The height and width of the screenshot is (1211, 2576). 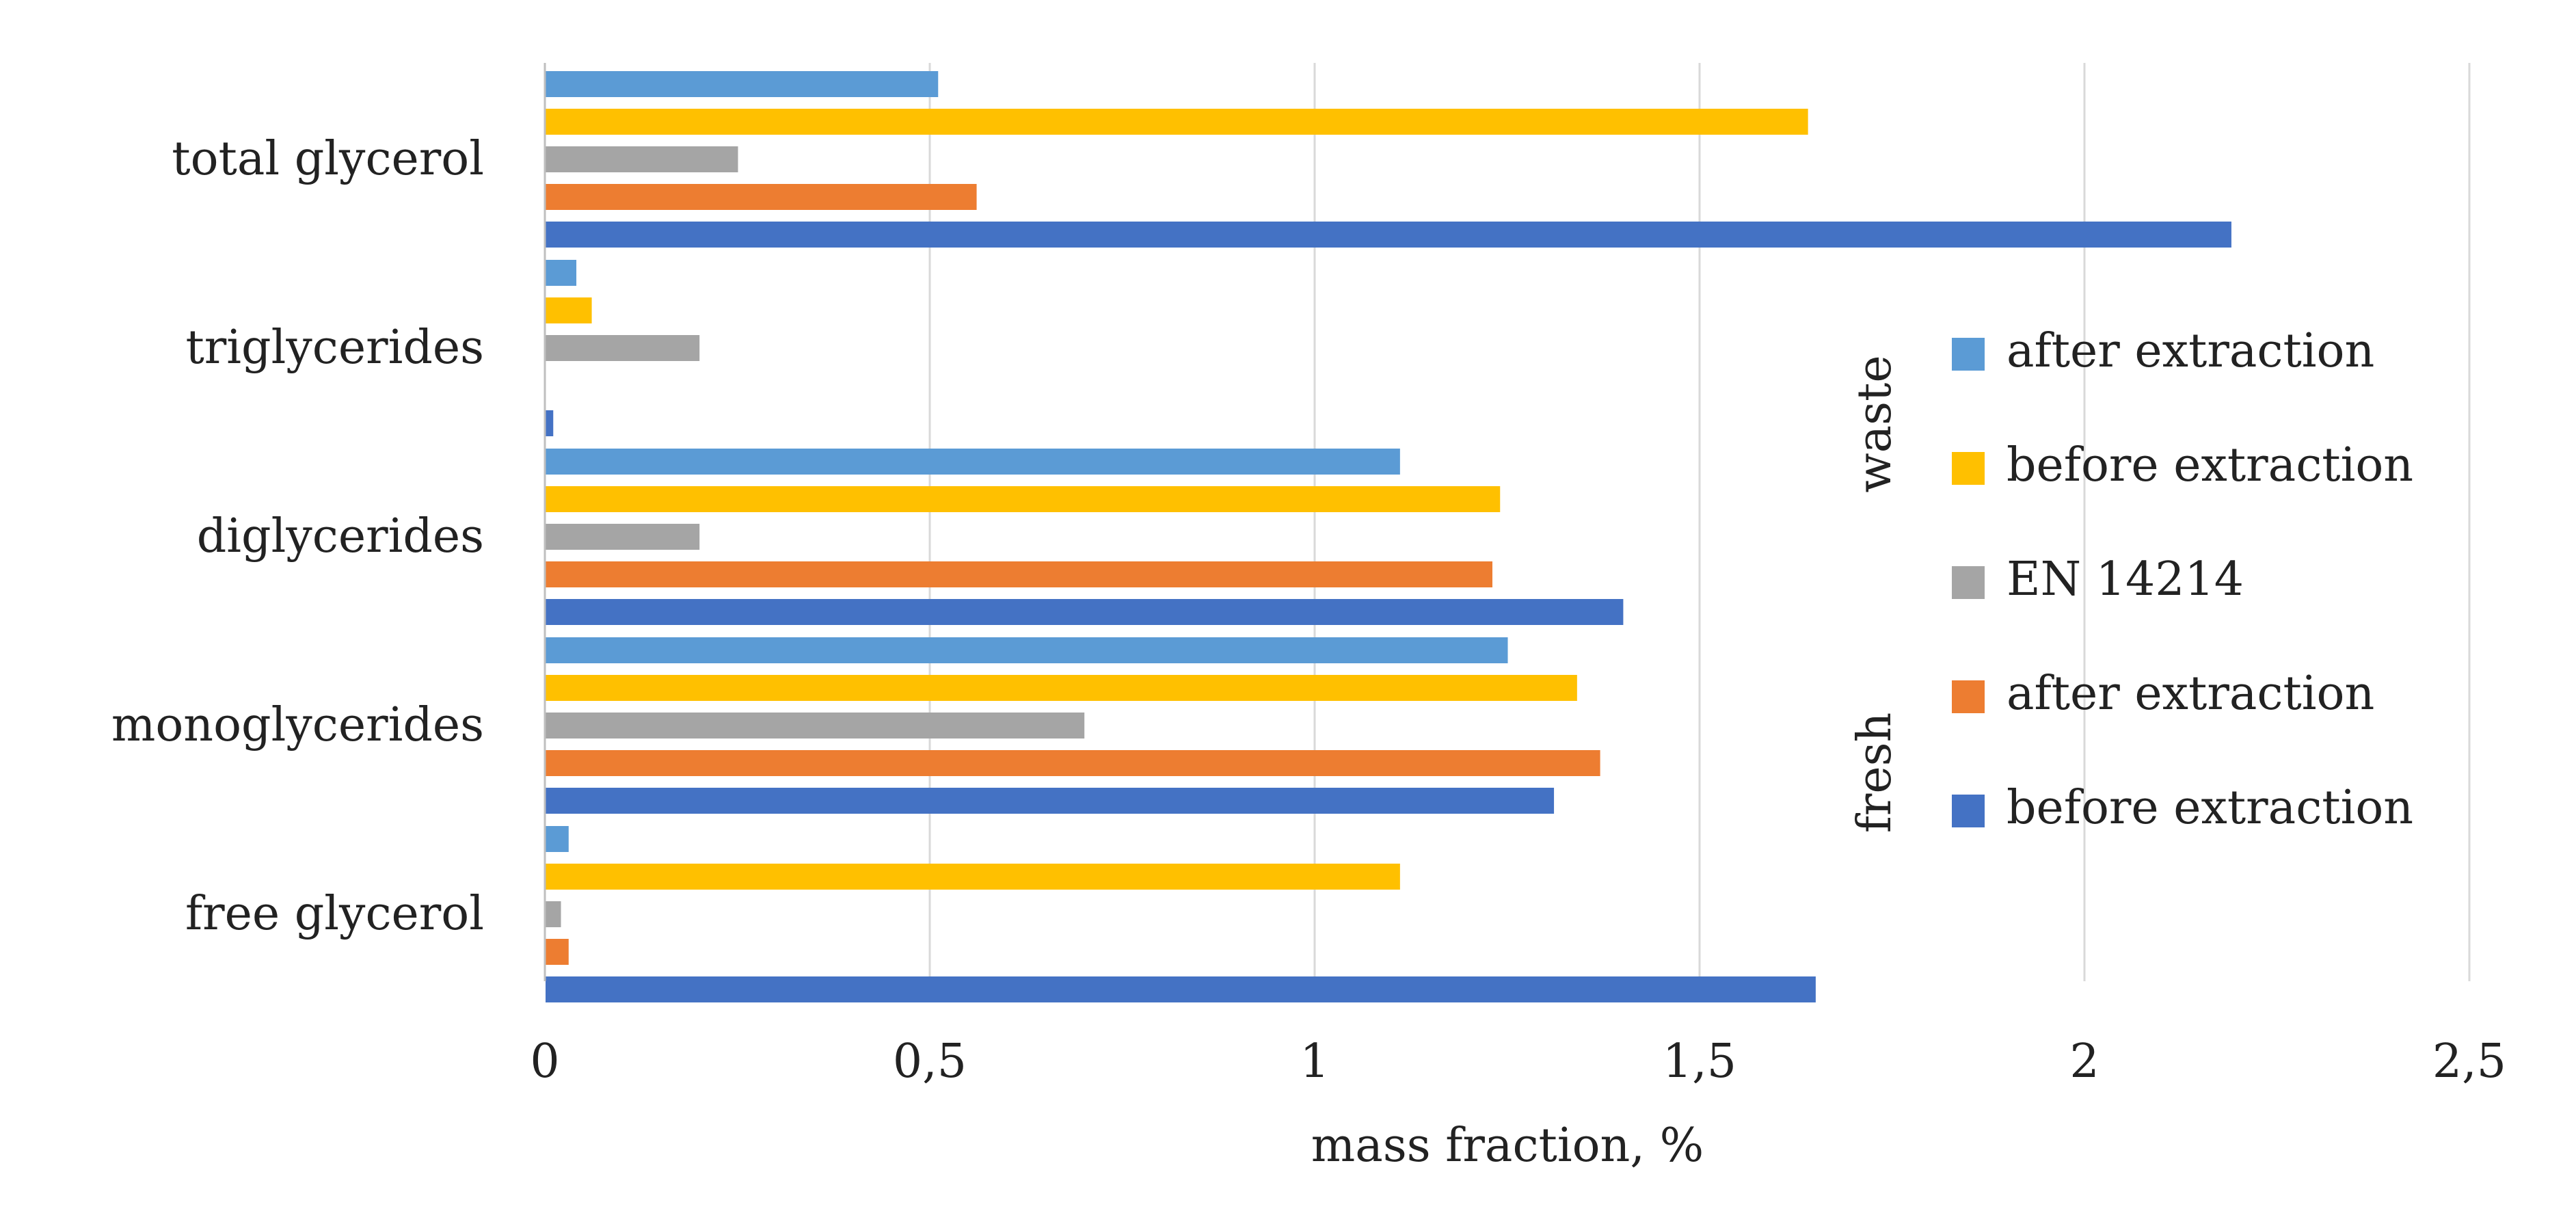 I want to click on bar-waste-after-extraction-diglycerides, so click(x=973, y=462).